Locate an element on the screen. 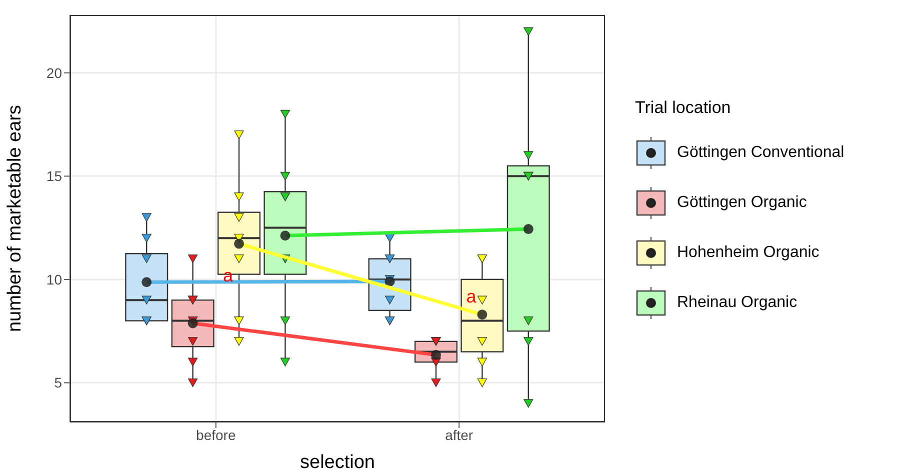 Image resolution: width=923 pixels, height=474 pixels. y-tick-label: 5 is located at coordinates (58, 382).